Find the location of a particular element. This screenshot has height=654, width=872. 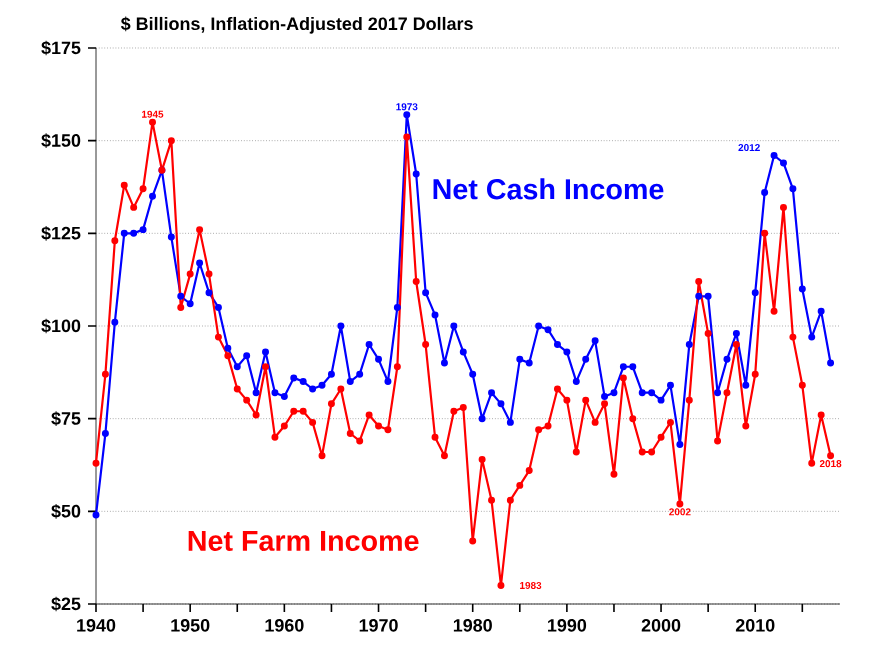

y-tick-label: $150 is located at coordinates (61, 140).